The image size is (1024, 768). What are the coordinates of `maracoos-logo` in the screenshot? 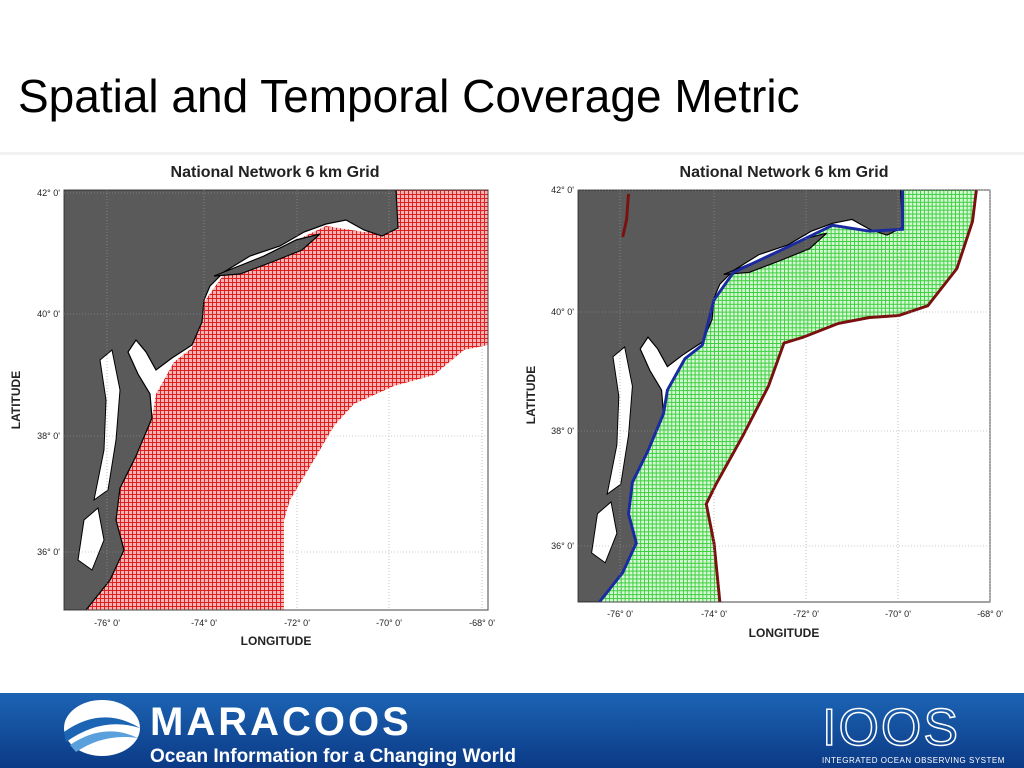 It's located at (102, 728).